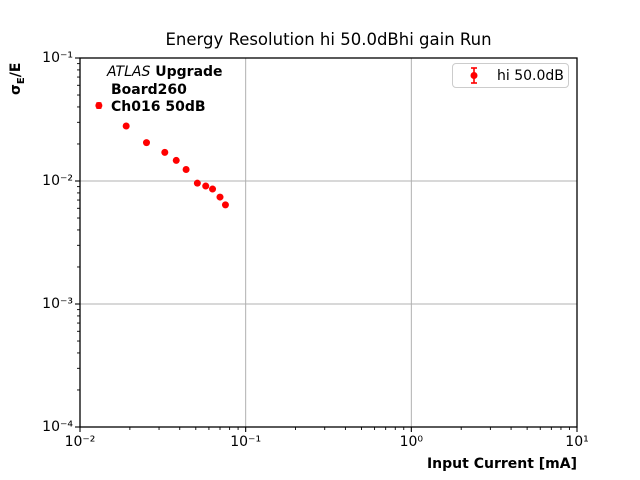 Image resolution: width=640 pixels, height=480 pixels. What do you see at coordinates (80, 442) in the screenshot?
I see `x-tick-label: 10⁻²` at bounding box center [80, 442].